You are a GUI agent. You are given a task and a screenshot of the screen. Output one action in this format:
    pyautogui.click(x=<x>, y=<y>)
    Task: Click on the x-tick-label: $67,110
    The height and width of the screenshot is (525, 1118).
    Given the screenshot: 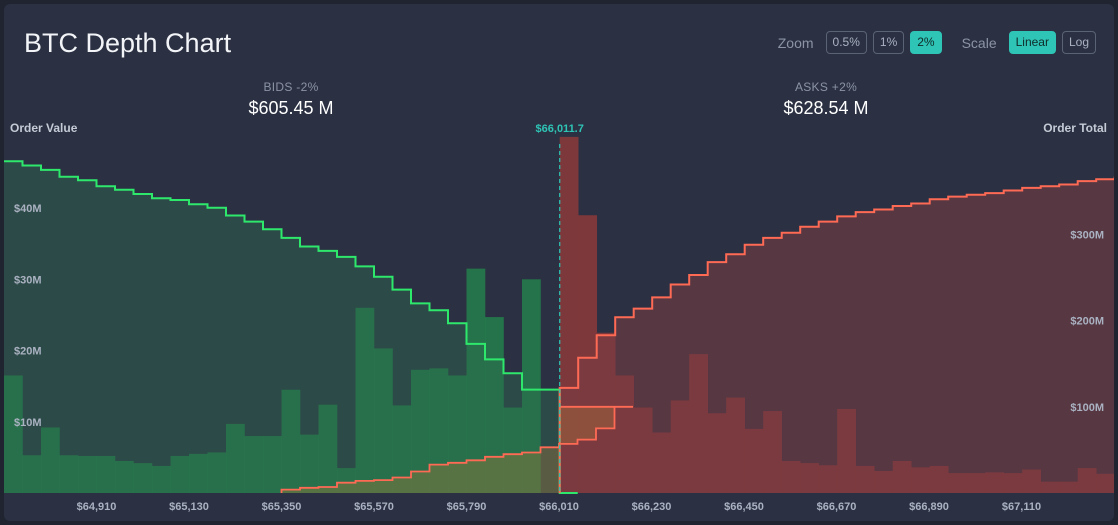 What is the action you would take?
    pyautogui.click(x=1021, y=507)
    